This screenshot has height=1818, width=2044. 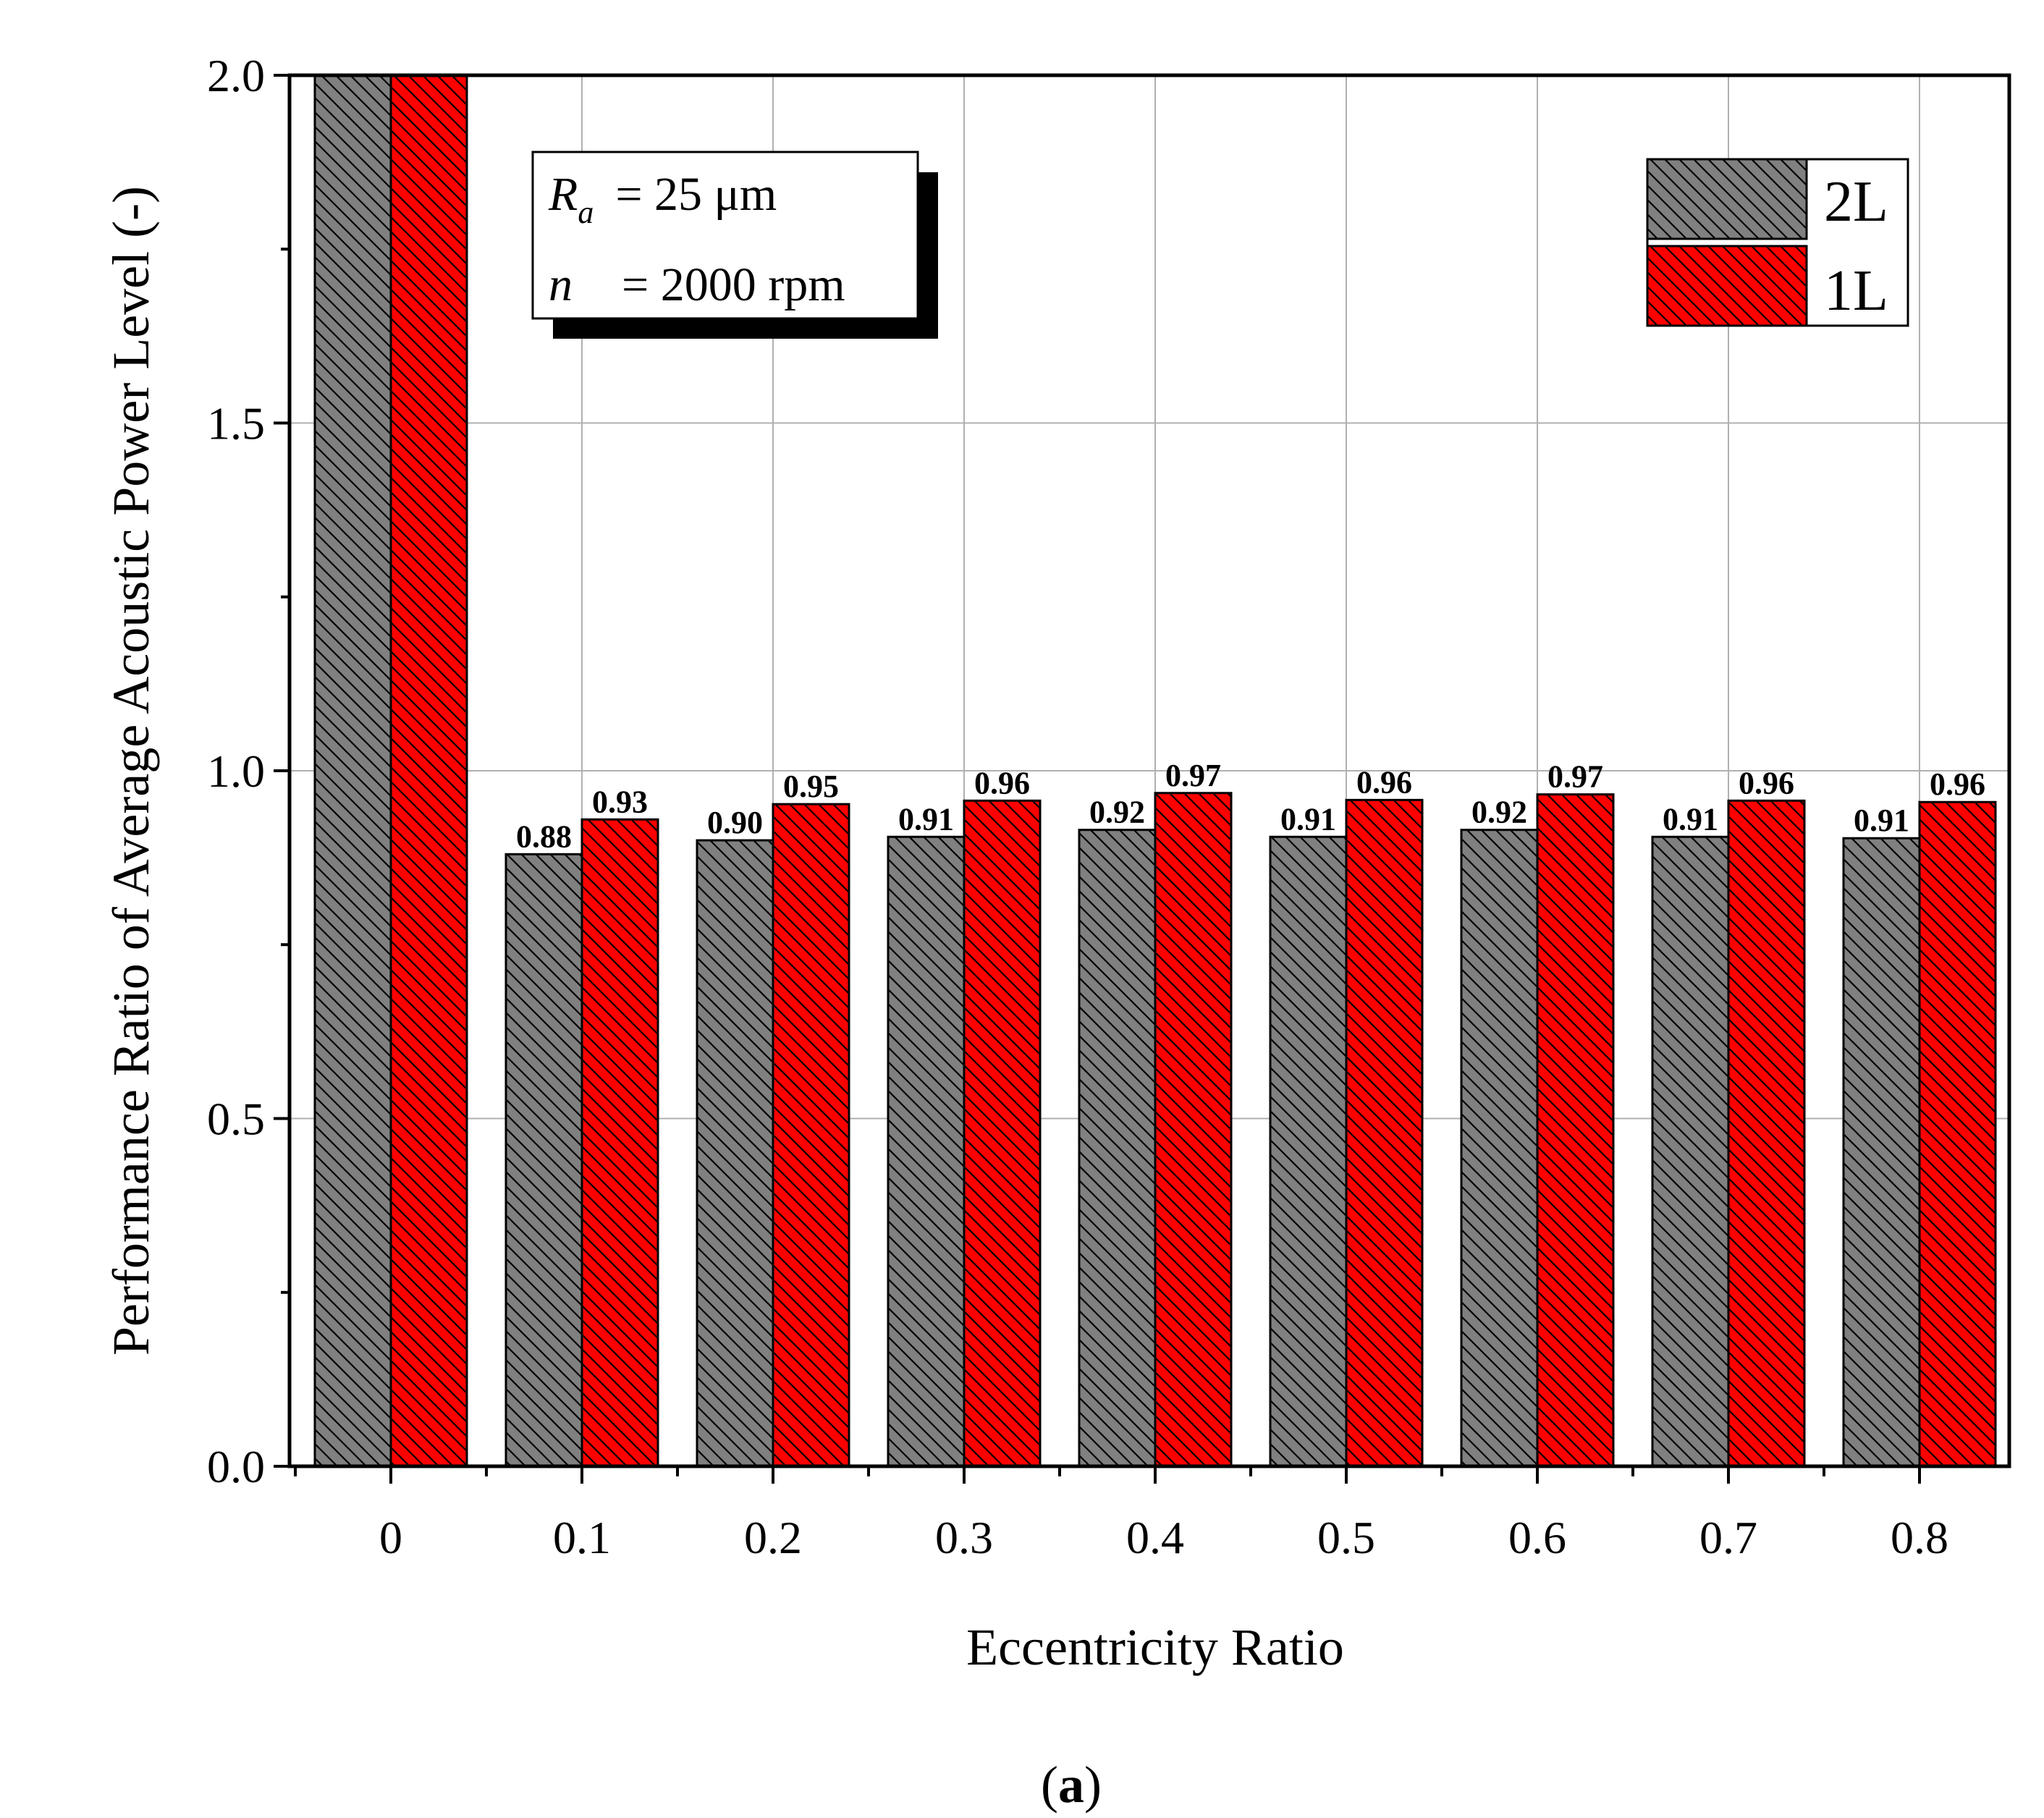 I want to click on x-tick-label: 0, so click(x=390, y=1537).